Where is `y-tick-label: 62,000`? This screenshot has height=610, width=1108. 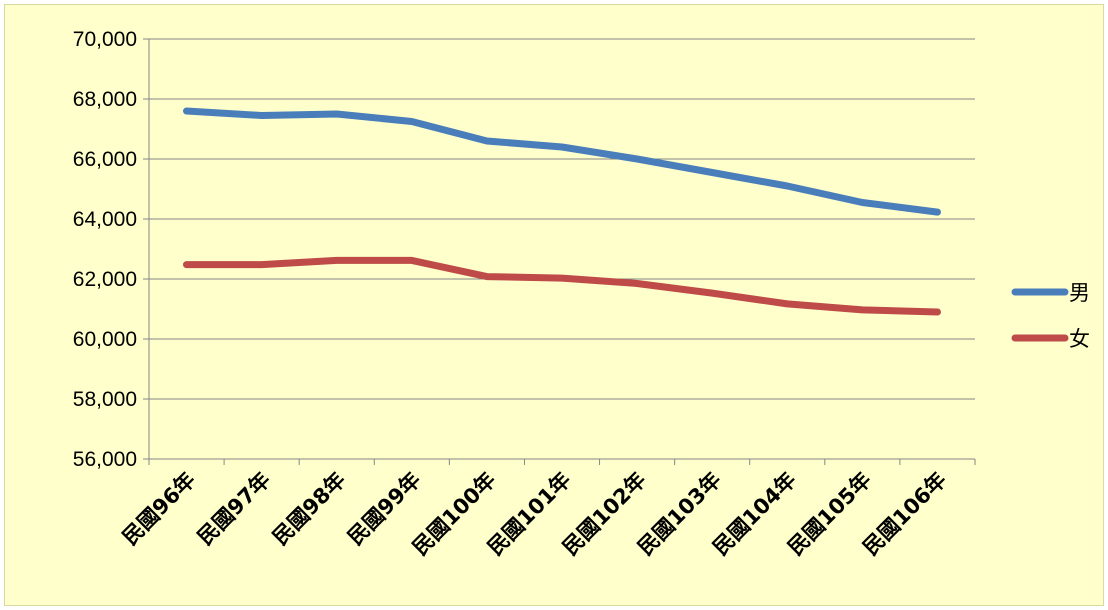 y-tick-label: 62,000 is located at coordinates (105, 279).